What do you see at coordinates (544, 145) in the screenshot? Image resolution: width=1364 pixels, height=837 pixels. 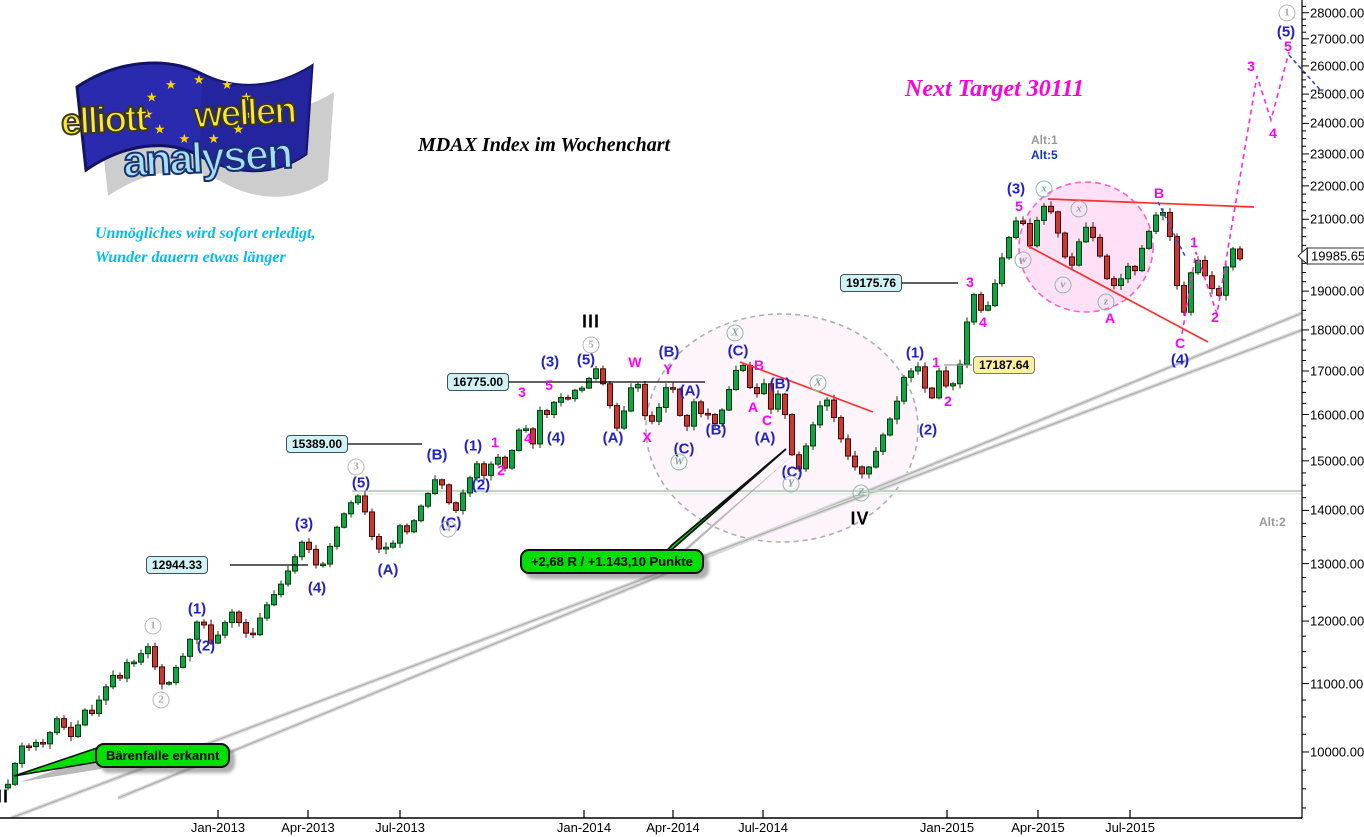 I see `chart-title: MDAX Index im Wochenchart` at bounding box center [544, 145].